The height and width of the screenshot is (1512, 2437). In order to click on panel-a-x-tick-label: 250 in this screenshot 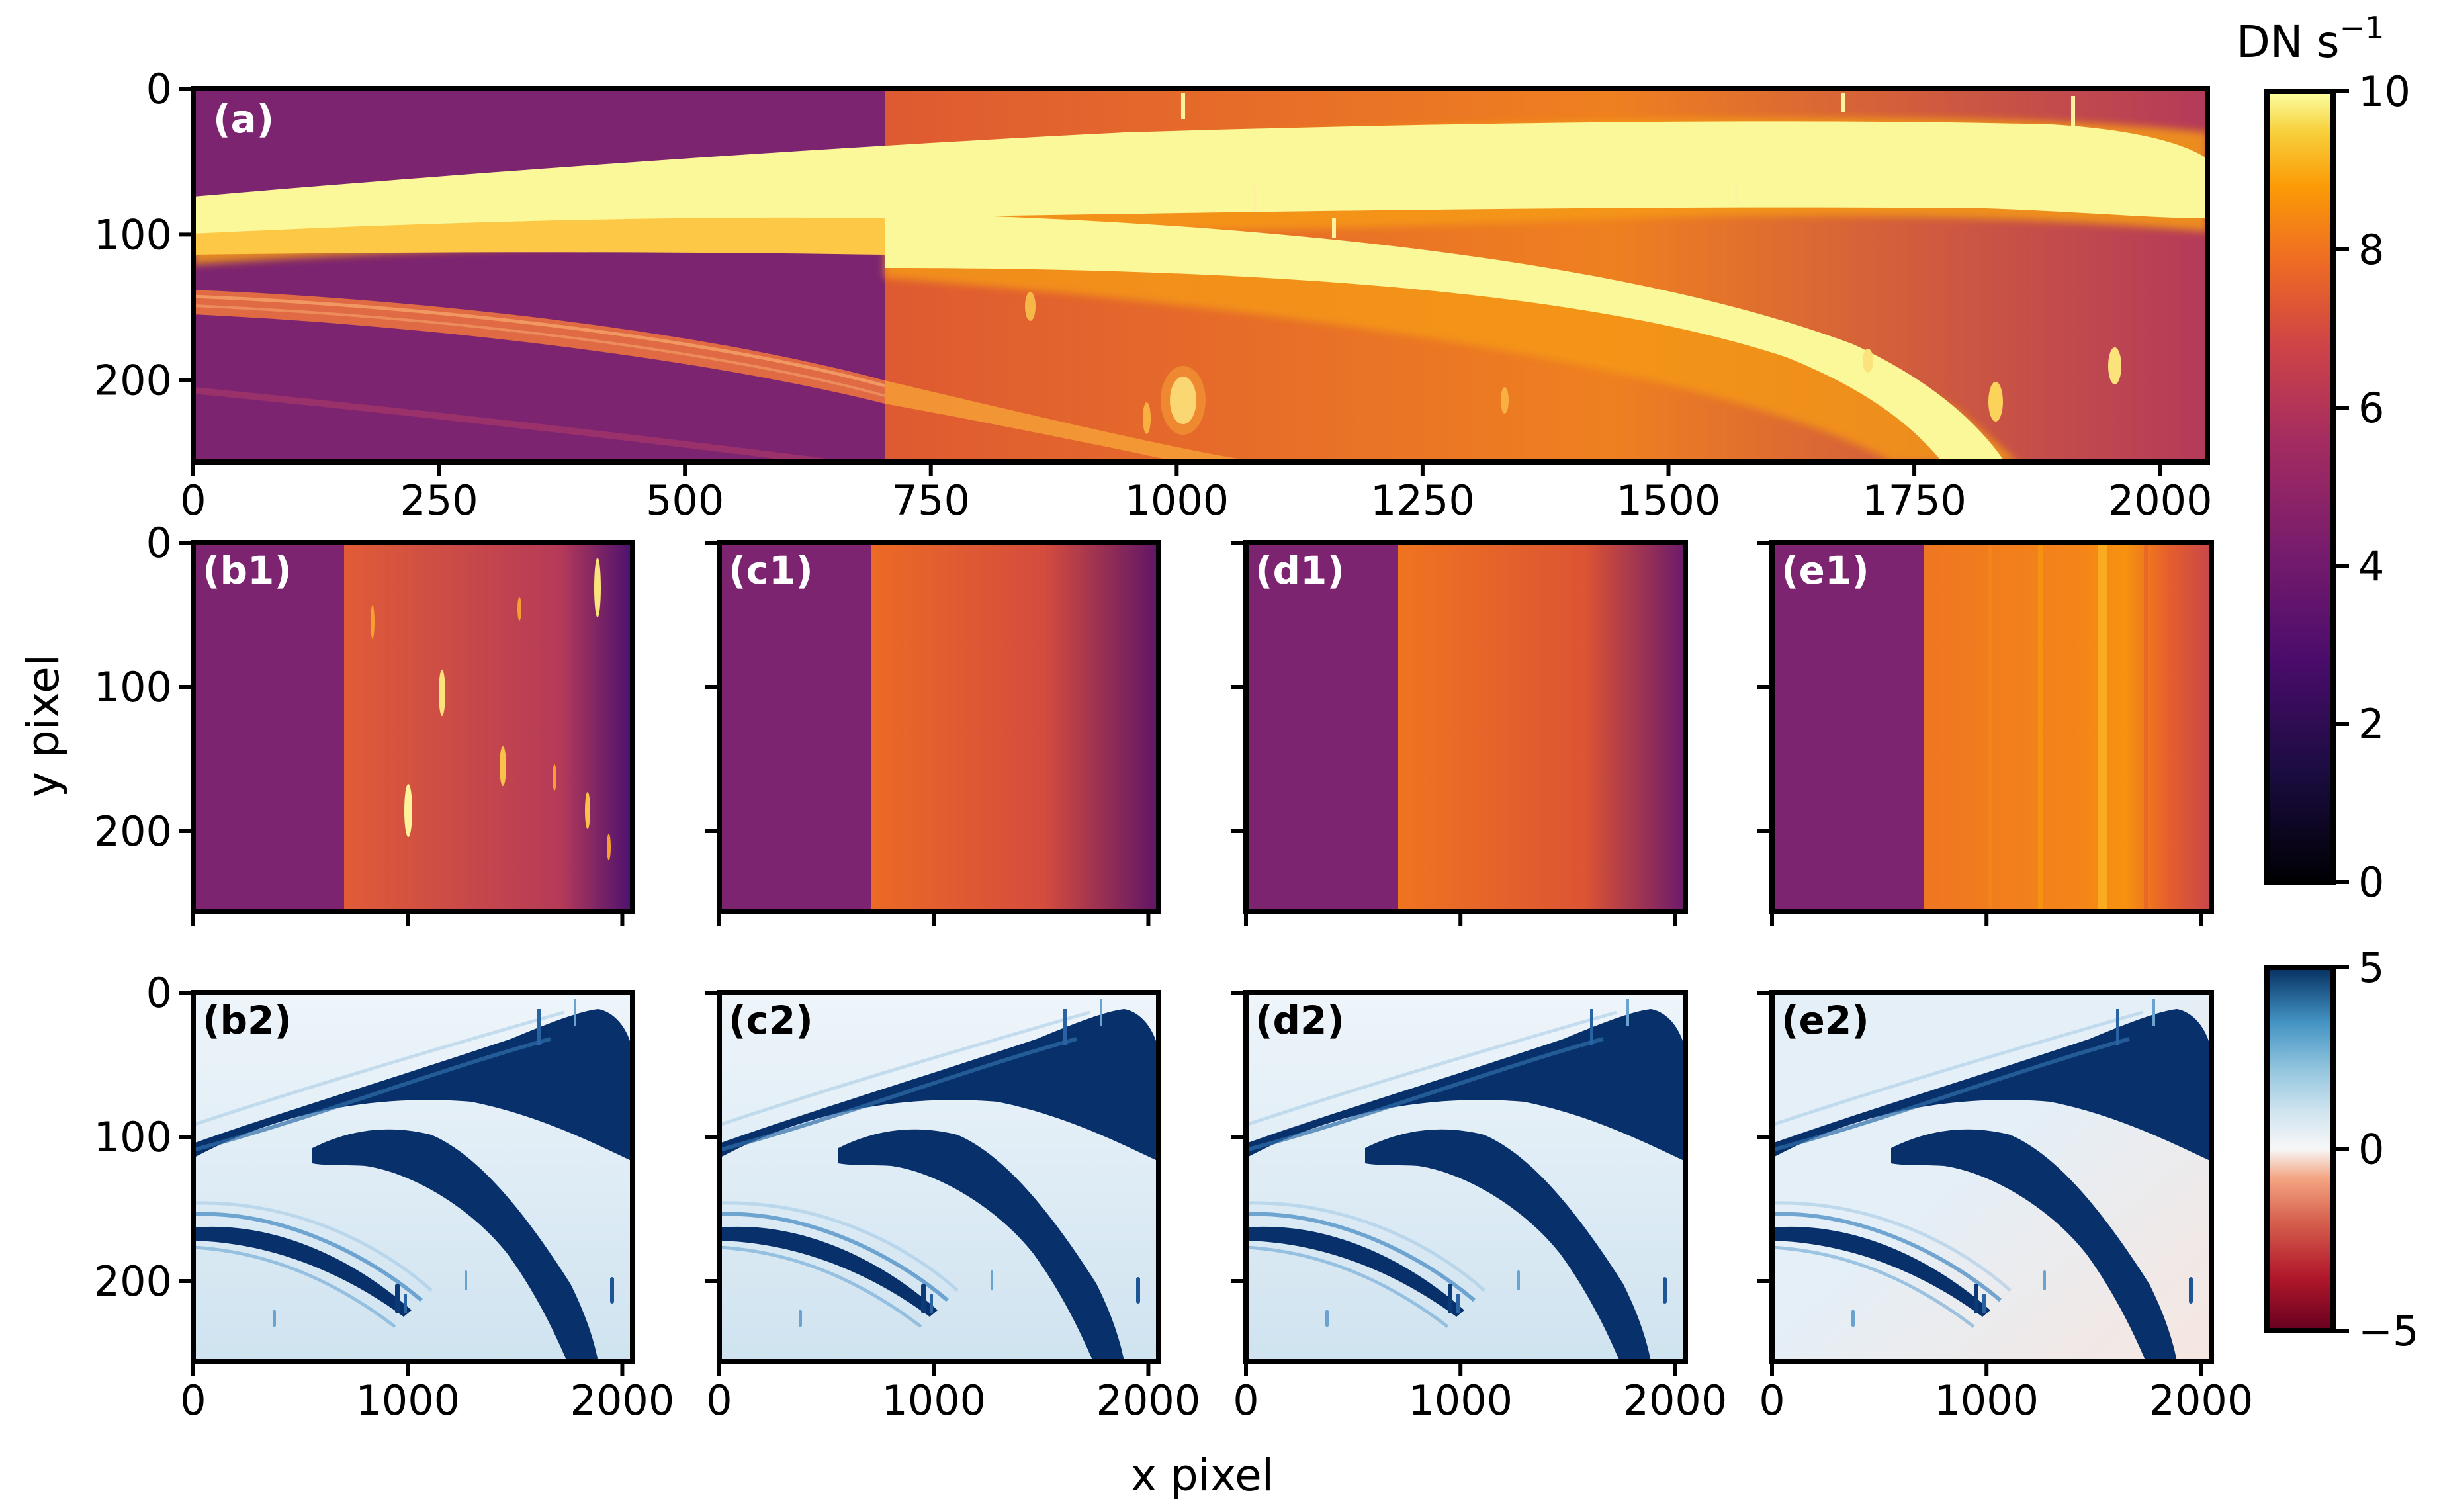, I will do `click(439, 500)`.